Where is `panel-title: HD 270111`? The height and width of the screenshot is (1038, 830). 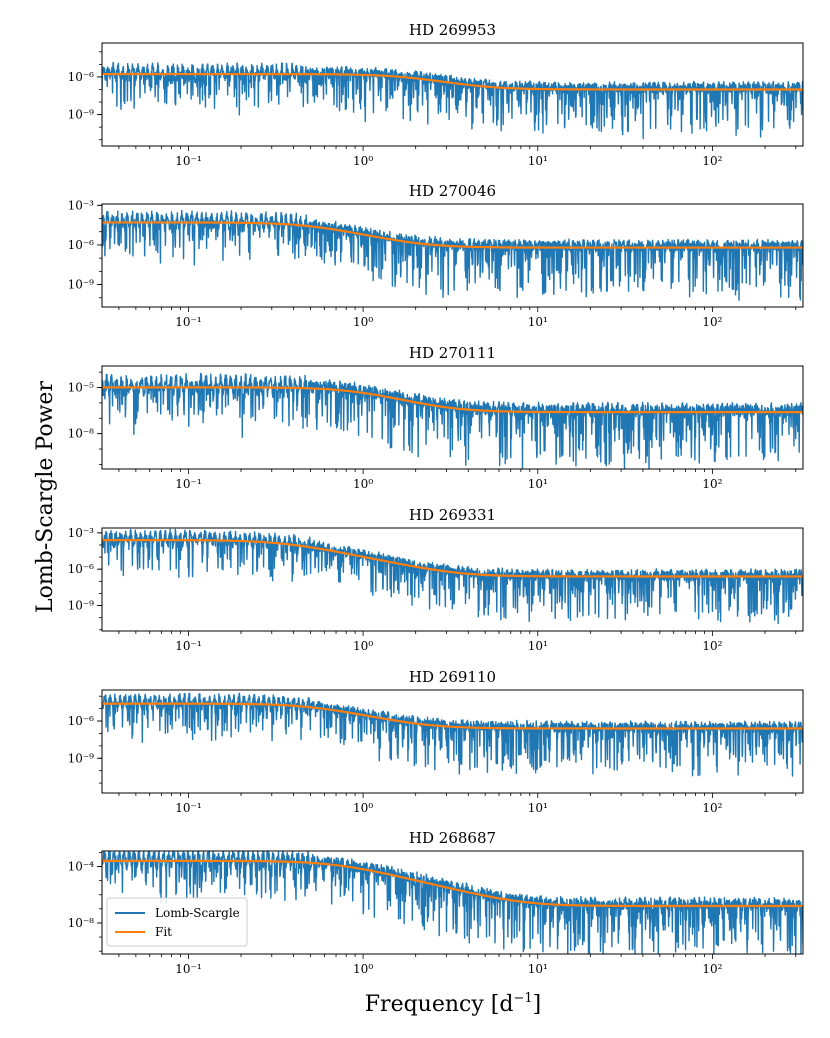
panel-title: HD 270111 is located at coordinates (452, 353).